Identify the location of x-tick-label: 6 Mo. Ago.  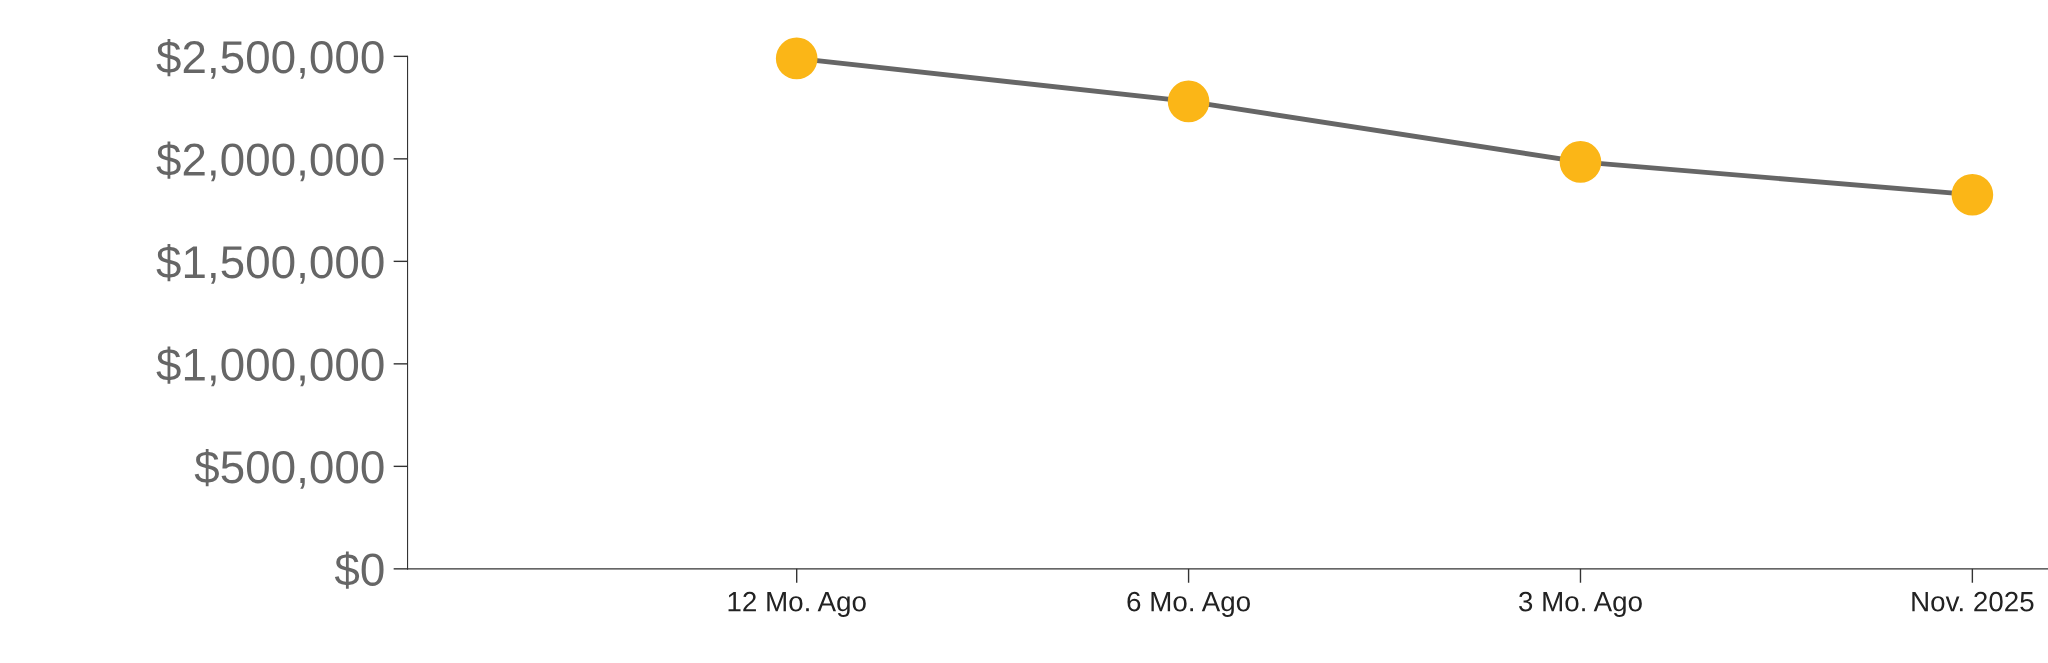
(1188, 604).